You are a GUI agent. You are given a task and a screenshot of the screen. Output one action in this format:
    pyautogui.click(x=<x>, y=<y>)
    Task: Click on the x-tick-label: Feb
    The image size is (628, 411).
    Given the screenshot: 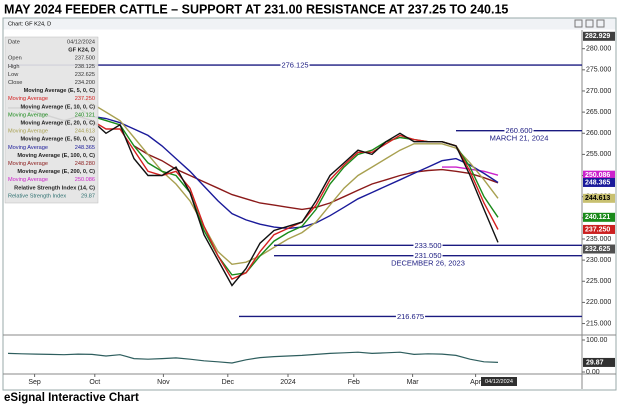 What is the action you would take?
    pyautogui.click(x=354, y=382)
    